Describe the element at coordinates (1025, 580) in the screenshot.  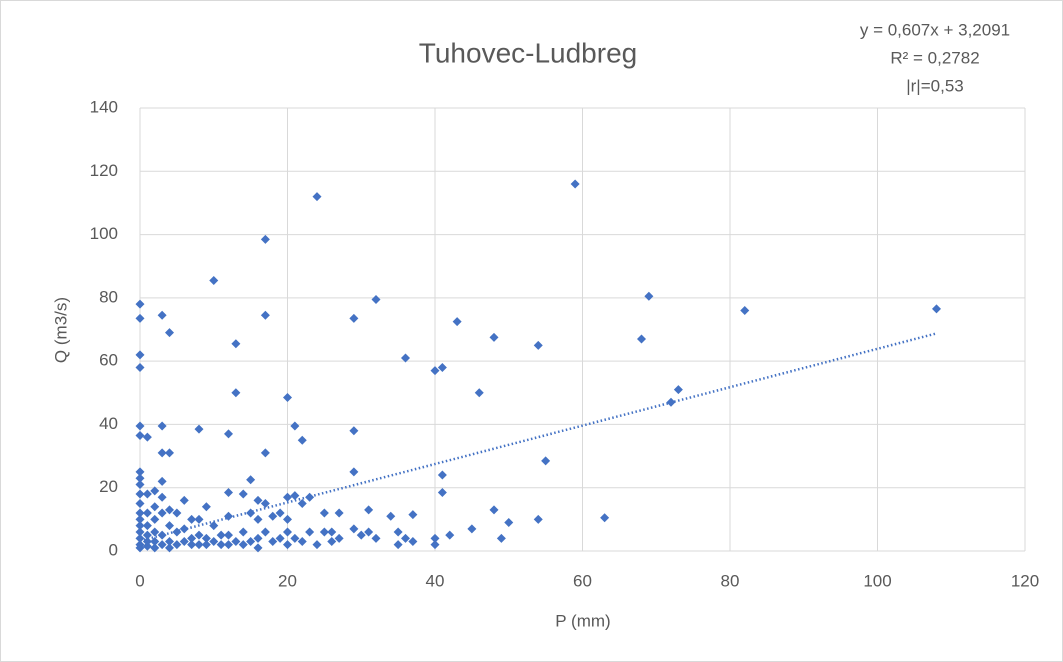
I see `x-tick-label: 120` at that location.